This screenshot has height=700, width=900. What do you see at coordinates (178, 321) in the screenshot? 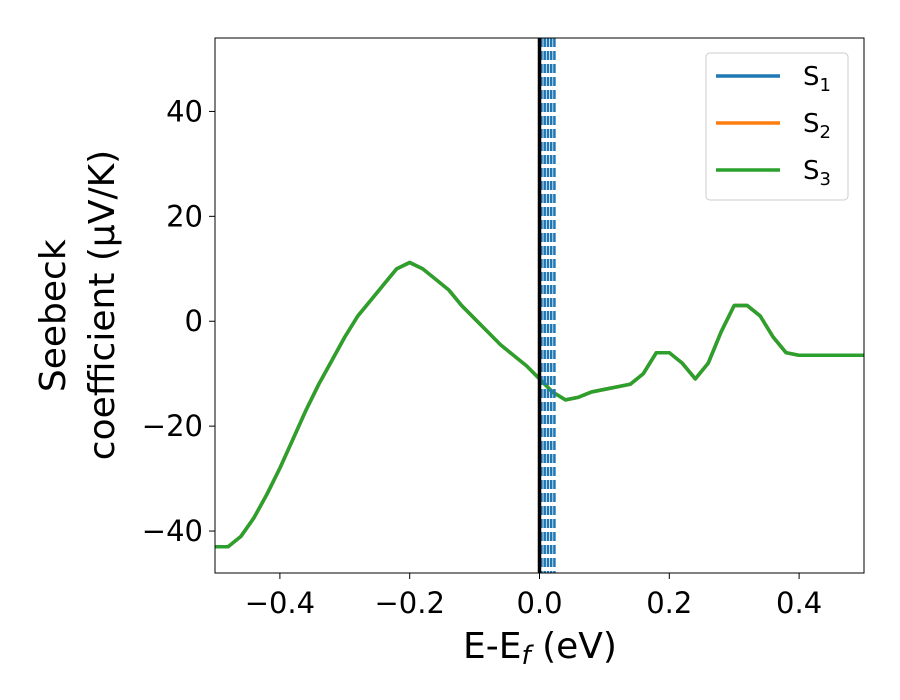
I see `y-axis: −40 −20 0 20 40` at bounding box center [178, 321].